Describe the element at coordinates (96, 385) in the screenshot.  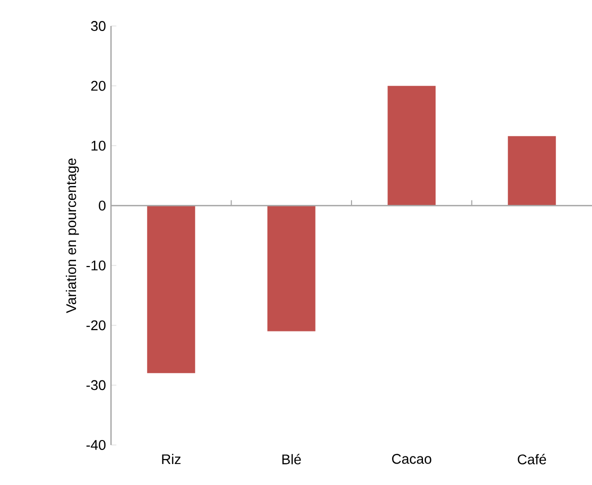
I see `y-tick-label: -30` at that location.